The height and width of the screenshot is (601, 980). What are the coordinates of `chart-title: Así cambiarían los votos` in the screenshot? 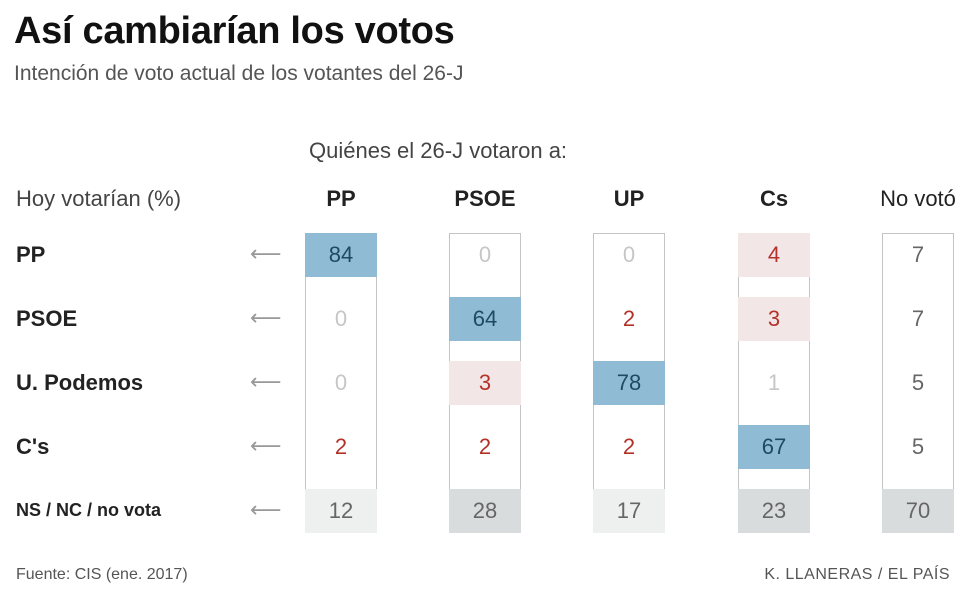 It's located at (234, 31).